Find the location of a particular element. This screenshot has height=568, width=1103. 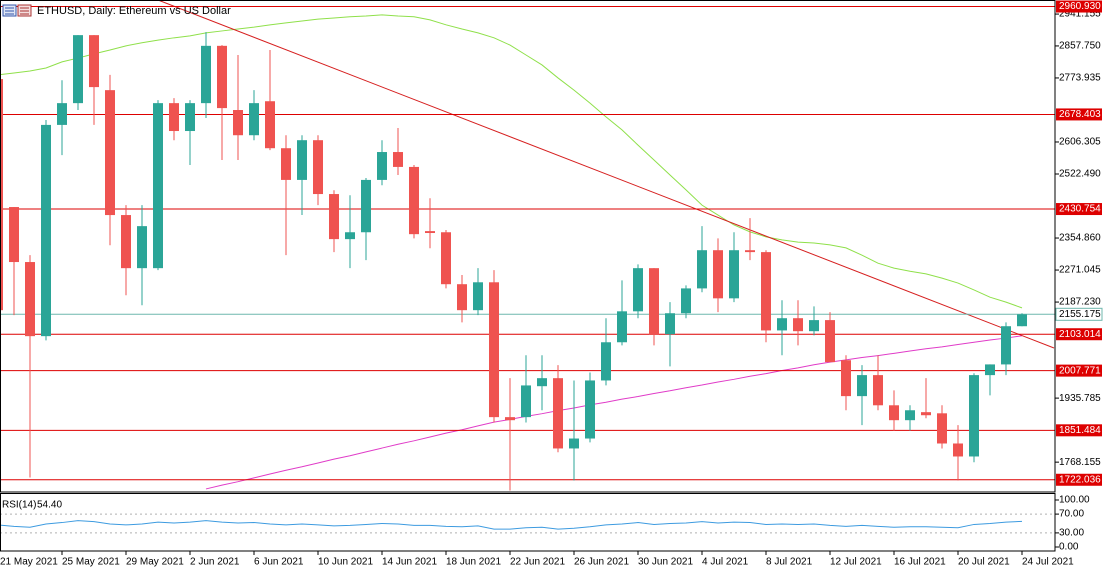

y-tick-label: 2187.230 is located at coordinates (1080, 302).